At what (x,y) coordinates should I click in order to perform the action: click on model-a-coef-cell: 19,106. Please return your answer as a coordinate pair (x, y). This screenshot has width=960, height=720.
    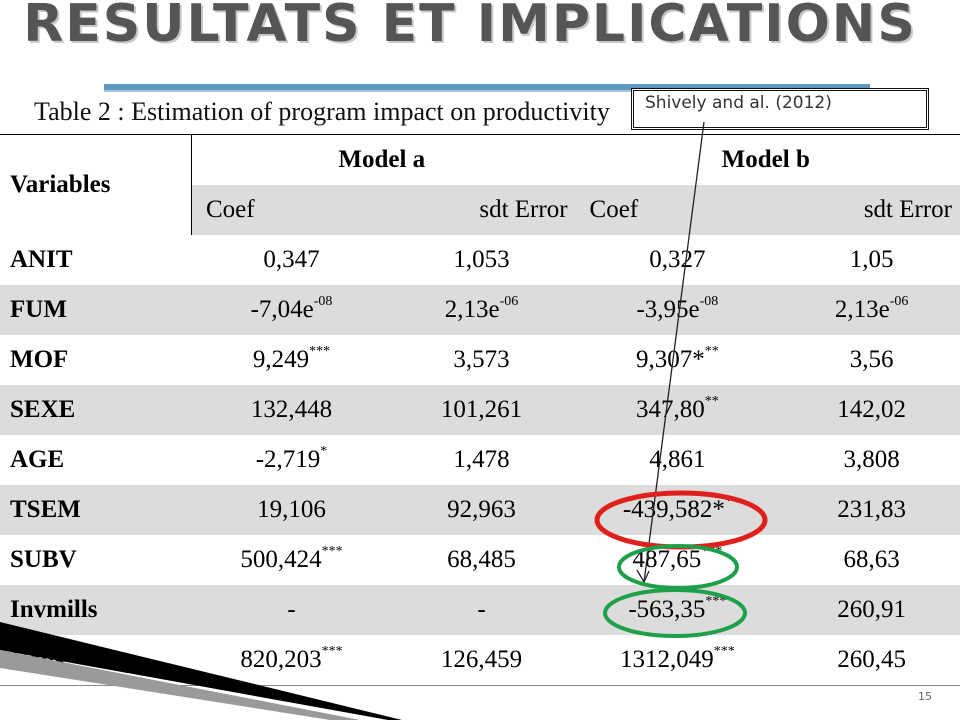
    Looking at the image, I should click on (291, 510).